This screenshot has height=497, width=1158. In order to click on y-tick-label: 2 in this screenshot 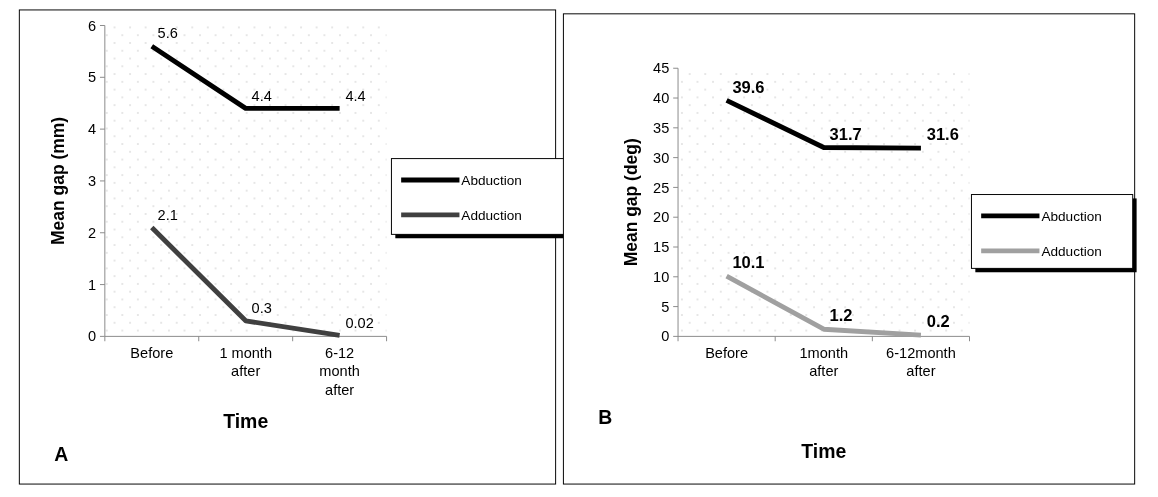, I will do `click(92, 232)`.